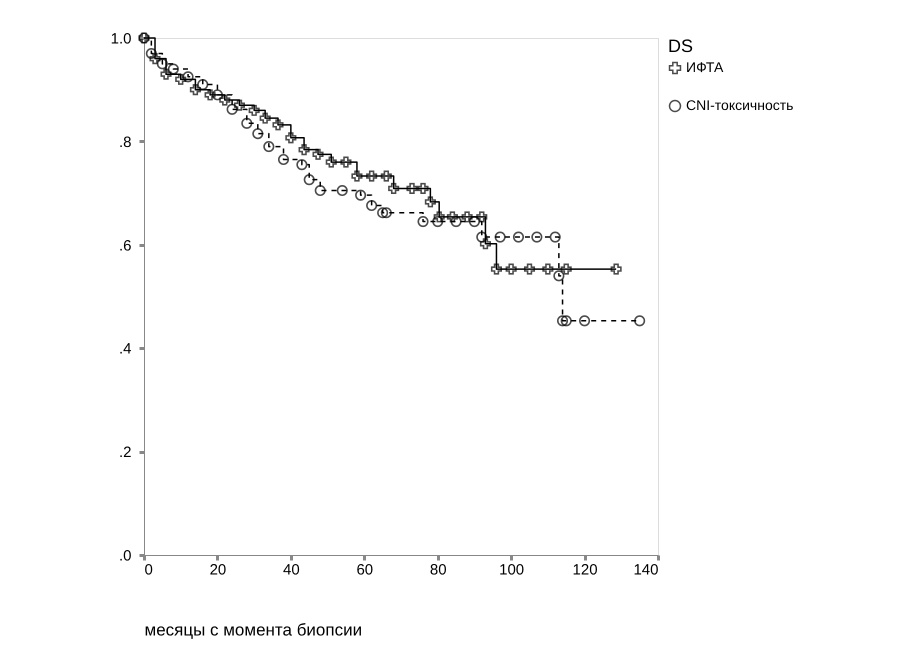 The width and height of the screenshot is (908, 656). What do you see at coordinates (125, 245) in the screenshot?
I see `y-tick-label: .6` at bounding box center [125, 245].